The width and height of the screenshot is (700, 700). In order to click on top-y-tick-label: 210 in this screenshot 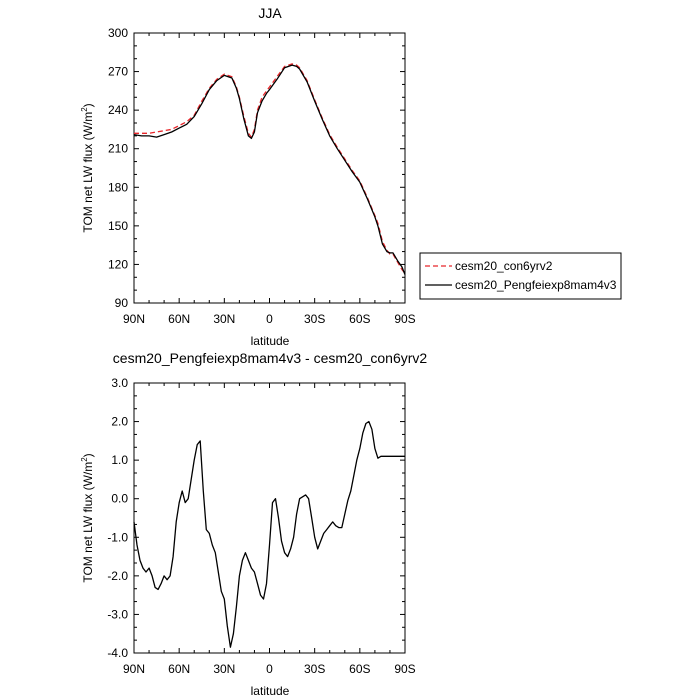, I will do `click(118, 149)`.